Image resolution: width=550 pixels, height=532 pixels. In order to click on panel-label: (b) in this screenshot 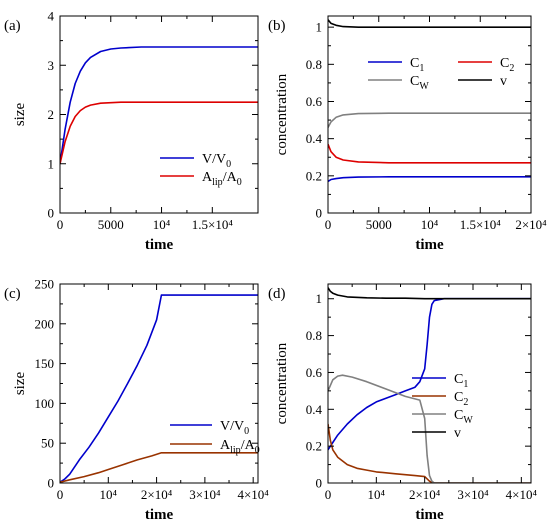, I will do `click(277, 26)`.